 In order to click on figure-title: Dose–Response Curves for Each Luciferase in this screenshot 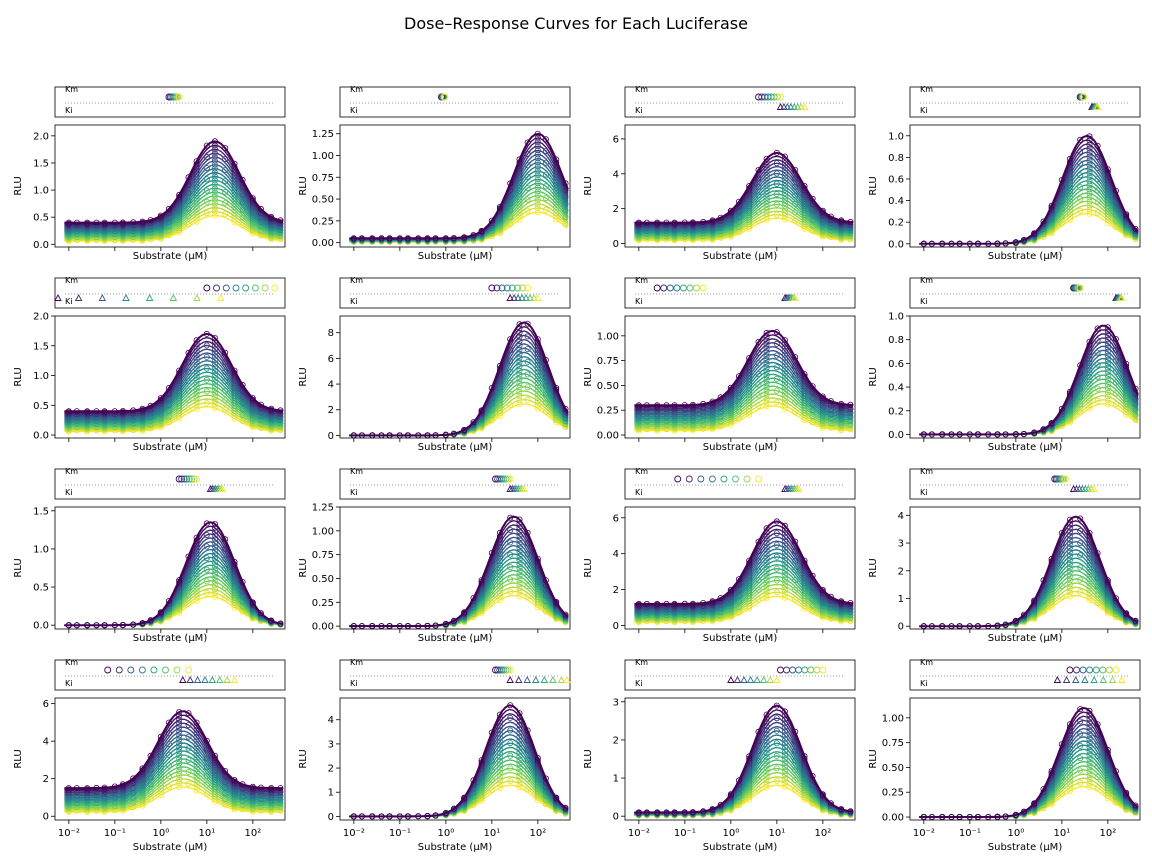, I will do `click(576, 23)`.